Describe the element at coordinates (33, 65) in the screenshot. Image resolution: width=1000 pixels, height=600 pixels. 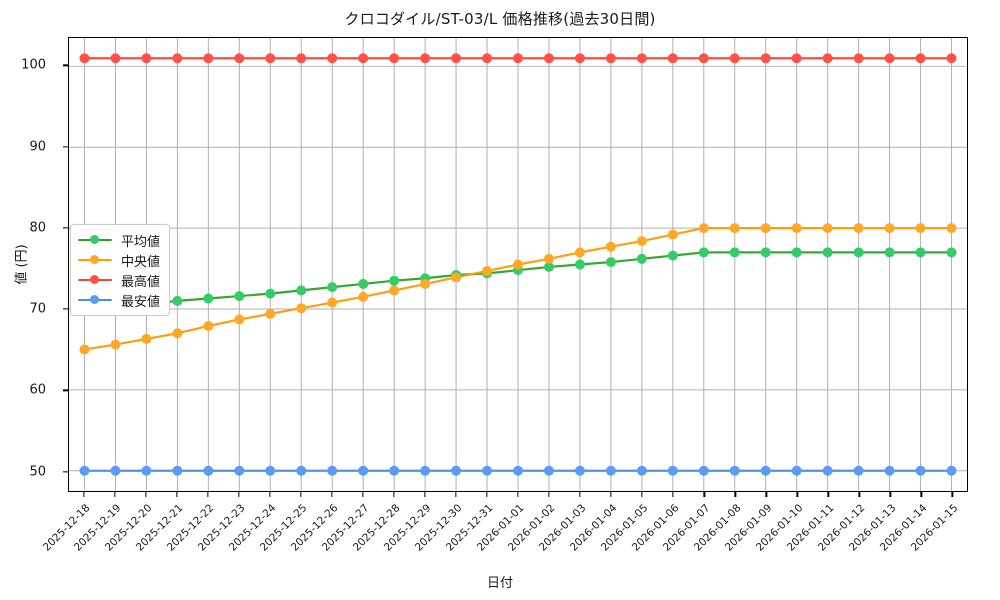
I see `y-axis-tick-label: 100` at that location.